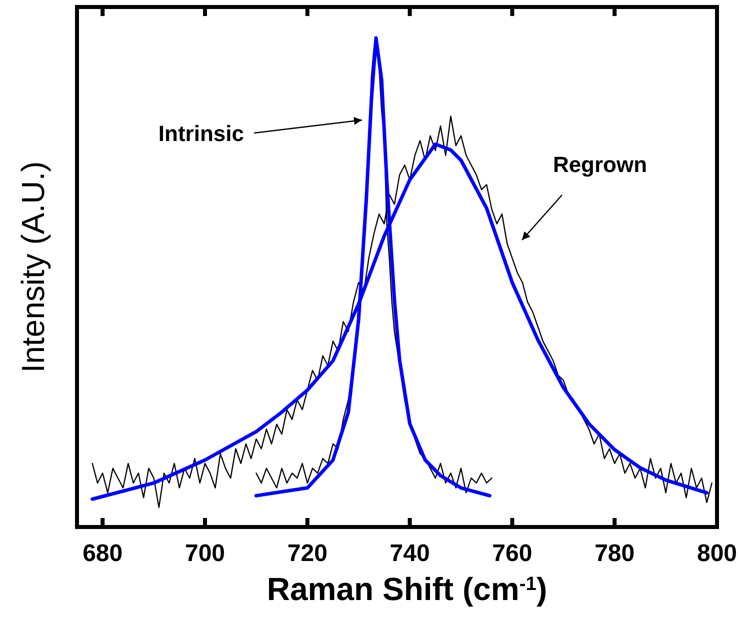 The image size is (738, 623). Describe the element at coordinates (614, 553) in the screenshot. I see `x-tick-label: 780` at that location.